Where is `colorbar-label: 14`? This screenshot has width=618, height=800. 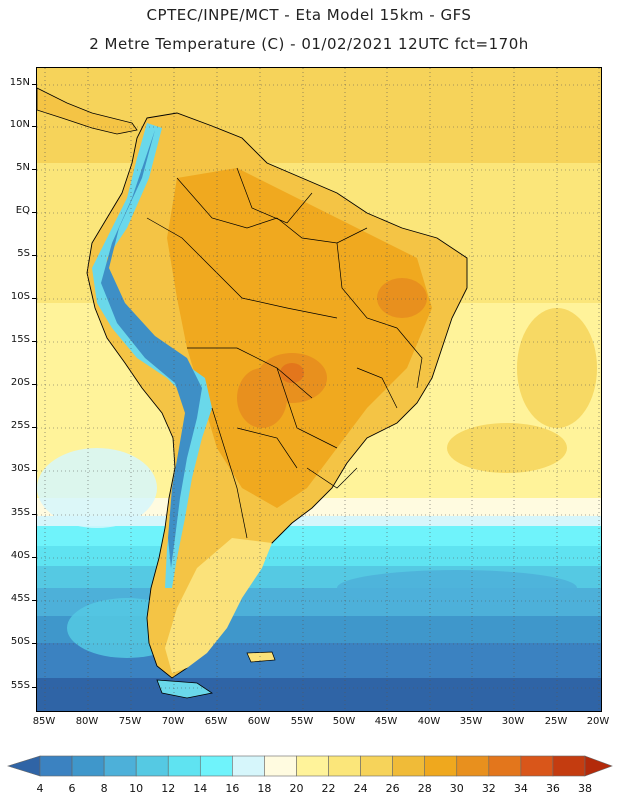 colorbar-label: 14 is located at coordinates (200, 788).